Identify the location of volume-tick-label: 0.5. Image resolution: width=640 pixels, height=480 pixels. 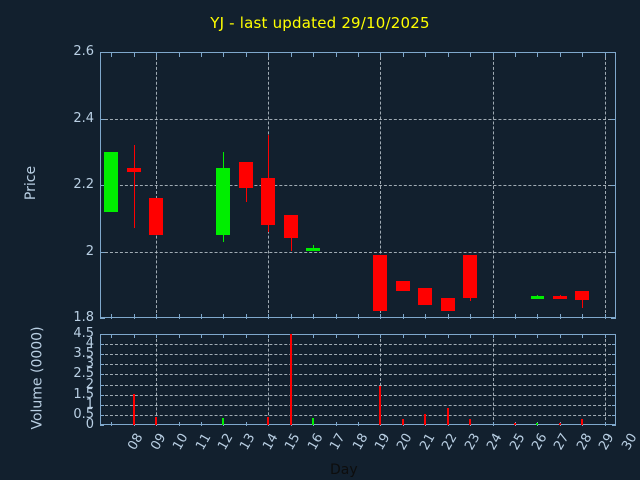
(83, 414).